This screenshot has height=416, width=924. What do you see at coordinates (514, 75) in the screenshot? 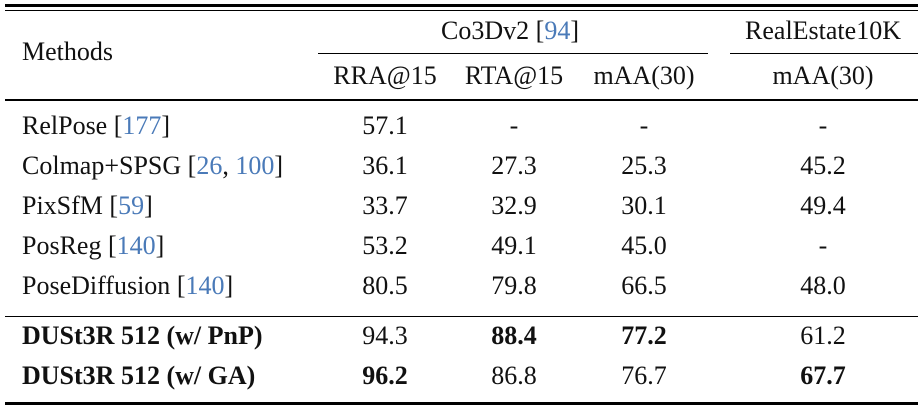
I see `col-header-rta15: RTA@15` at bounding box center [514, 75].